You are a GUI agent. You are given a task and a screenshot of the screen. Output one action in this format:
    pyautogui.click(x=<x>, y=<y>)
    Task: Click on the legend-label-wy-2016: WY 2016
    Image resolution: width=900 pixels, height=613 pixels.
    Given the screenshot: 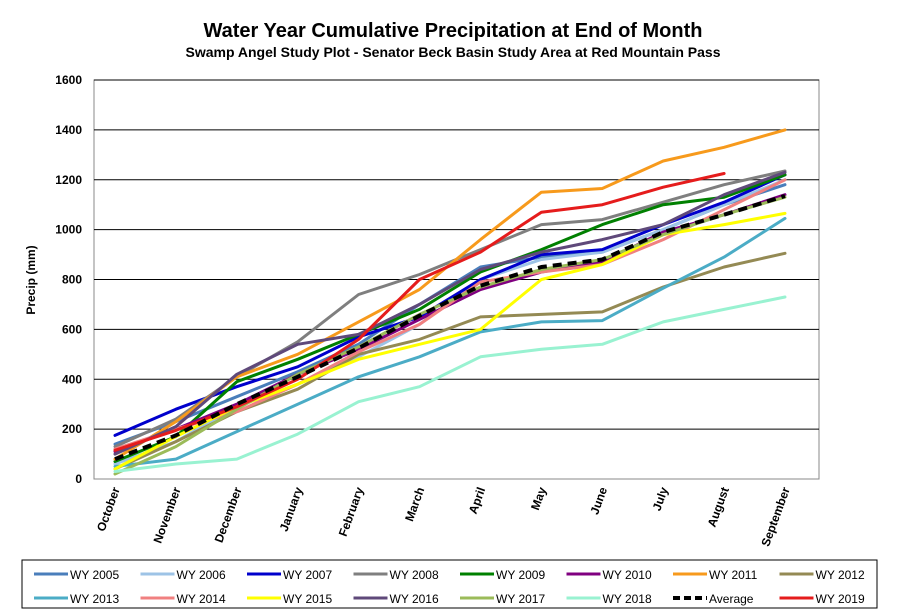 What is the action you would take?
    pyautogui.click(x=414, y=599)
    